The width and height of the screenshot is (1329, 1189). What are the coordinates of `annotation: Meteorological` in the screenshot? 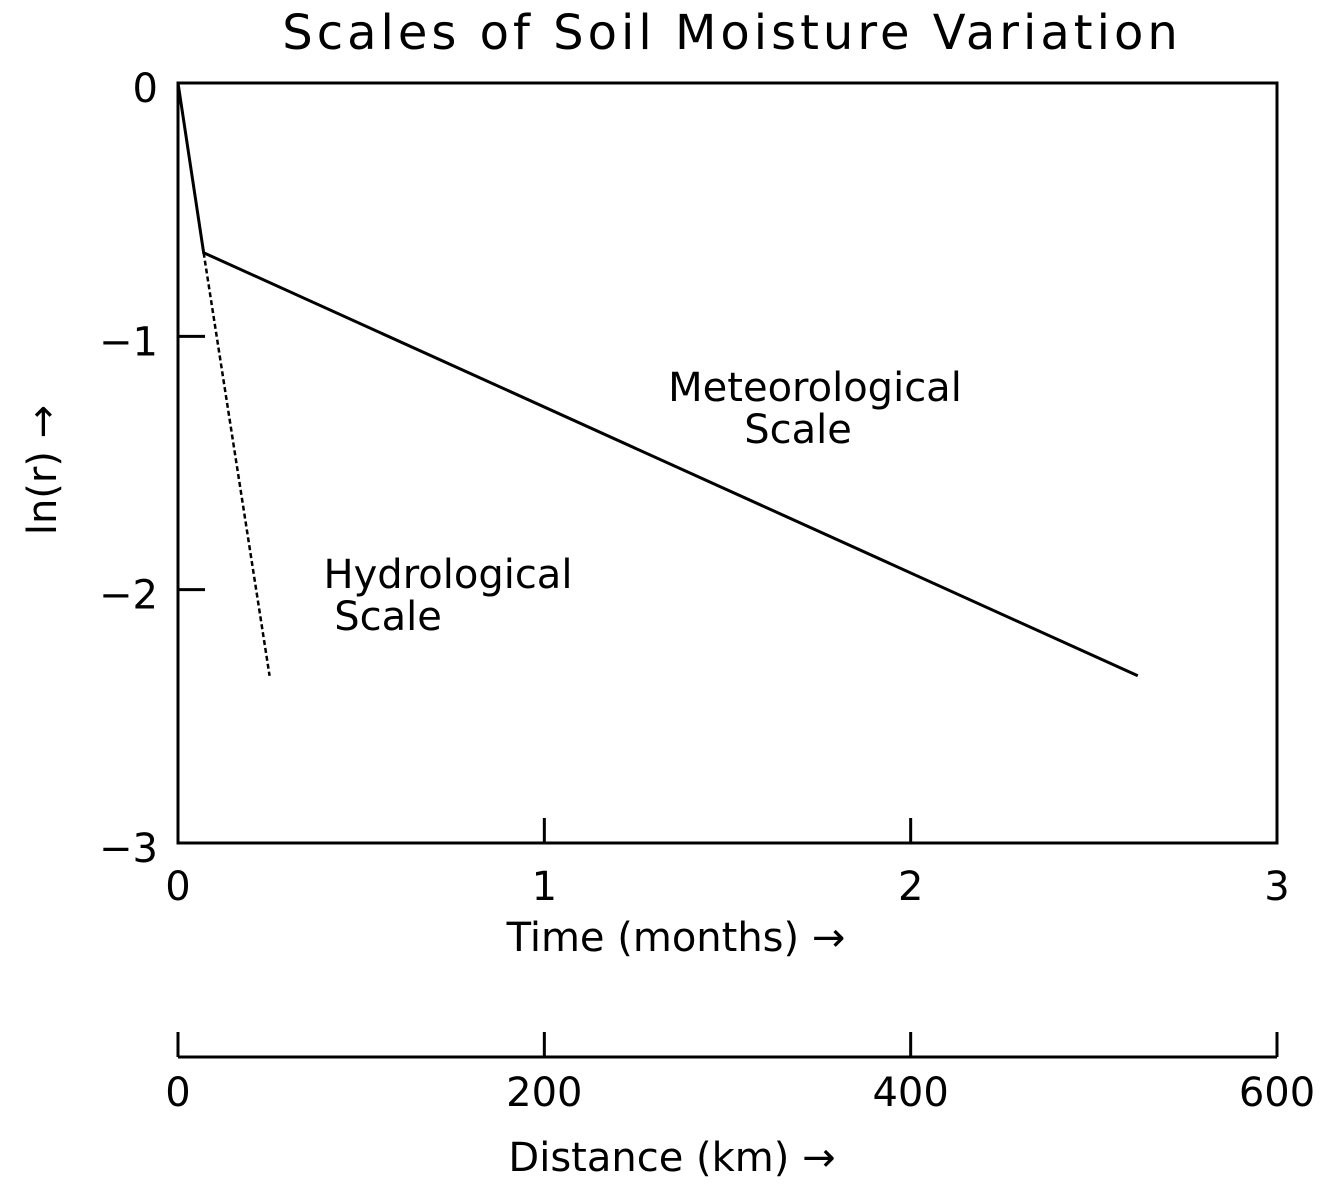 It's located at (815, 388).